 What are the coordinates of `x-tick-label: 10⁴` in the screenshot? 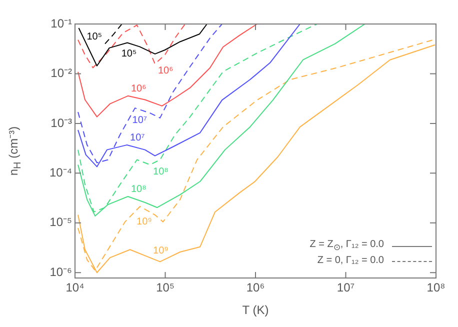 It's located at (75, 287).